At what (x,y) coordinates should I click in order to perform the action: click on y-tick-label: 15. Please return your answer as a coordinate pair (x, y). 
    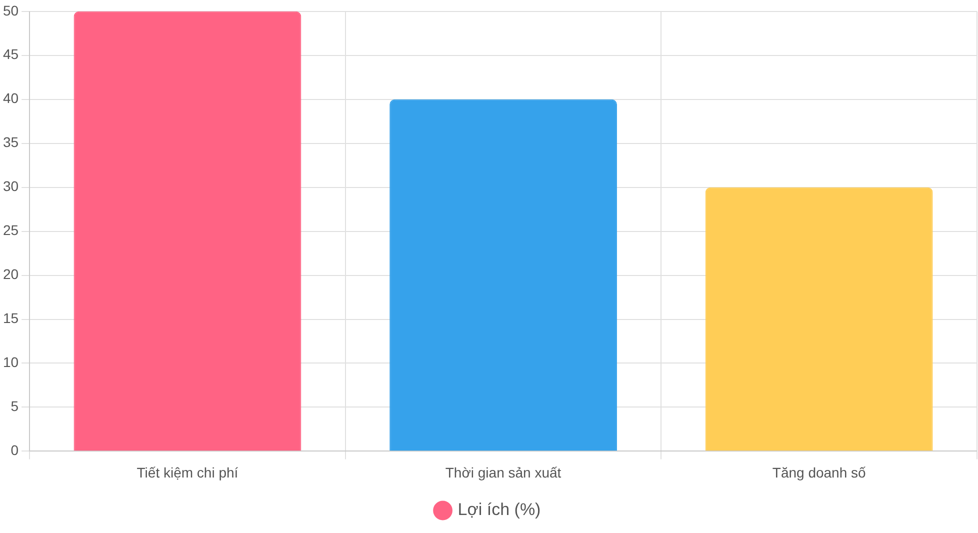
    Looking at the image, I should click on (10, 318).